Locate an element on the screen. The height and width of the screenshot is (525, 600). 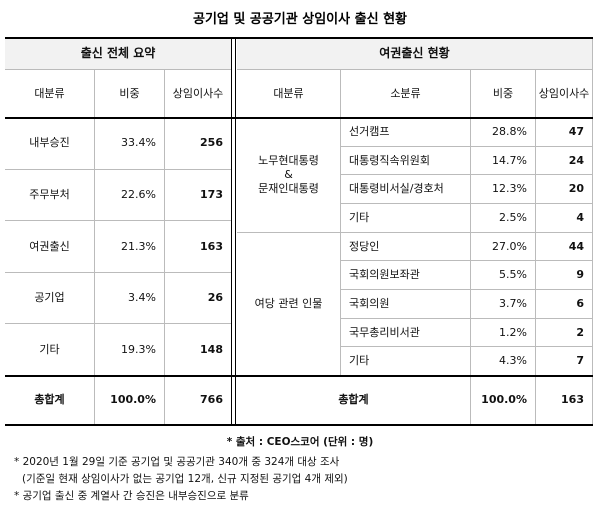
category: 내부승진 is located at coordinates (50, 144).